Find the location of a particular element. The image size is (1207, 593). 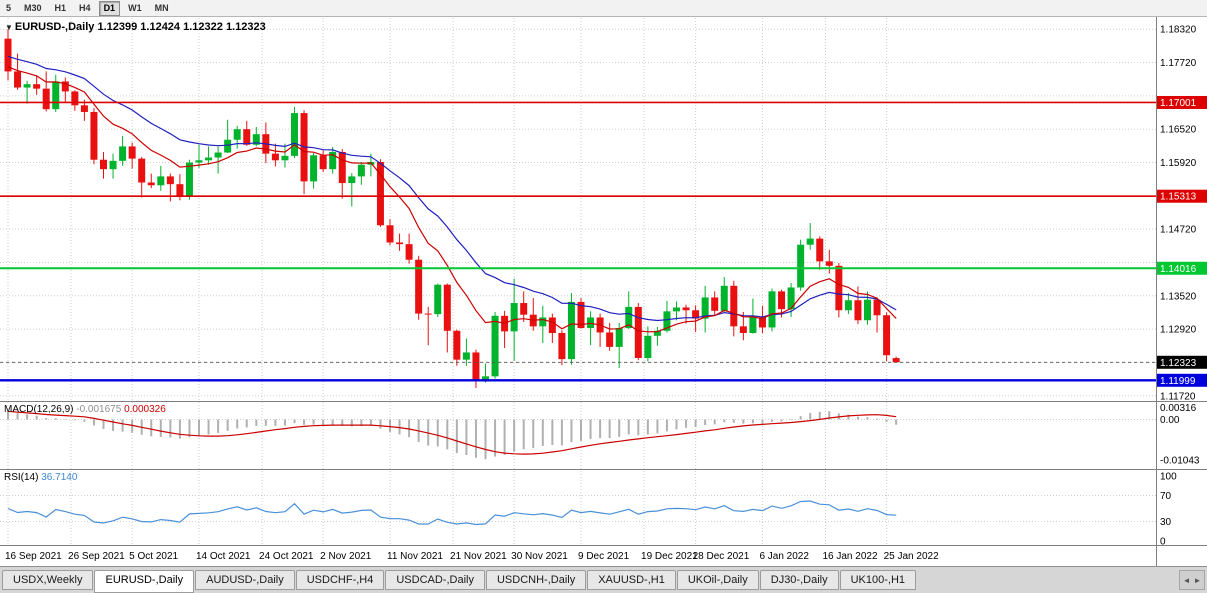

date-label: 25 Jan 2022 is located at coordinates (911, 556).